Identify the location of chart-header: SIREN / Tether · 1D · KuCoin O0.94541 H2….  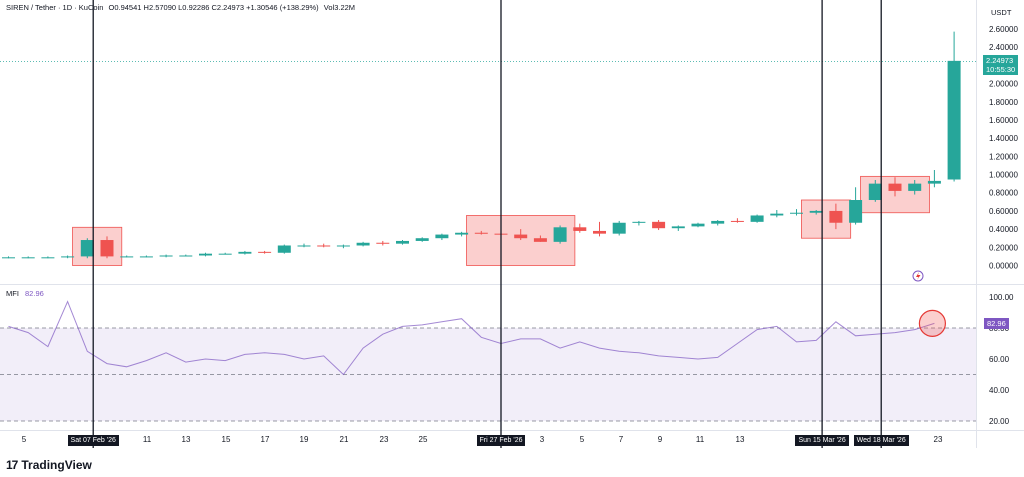
(180, 7).